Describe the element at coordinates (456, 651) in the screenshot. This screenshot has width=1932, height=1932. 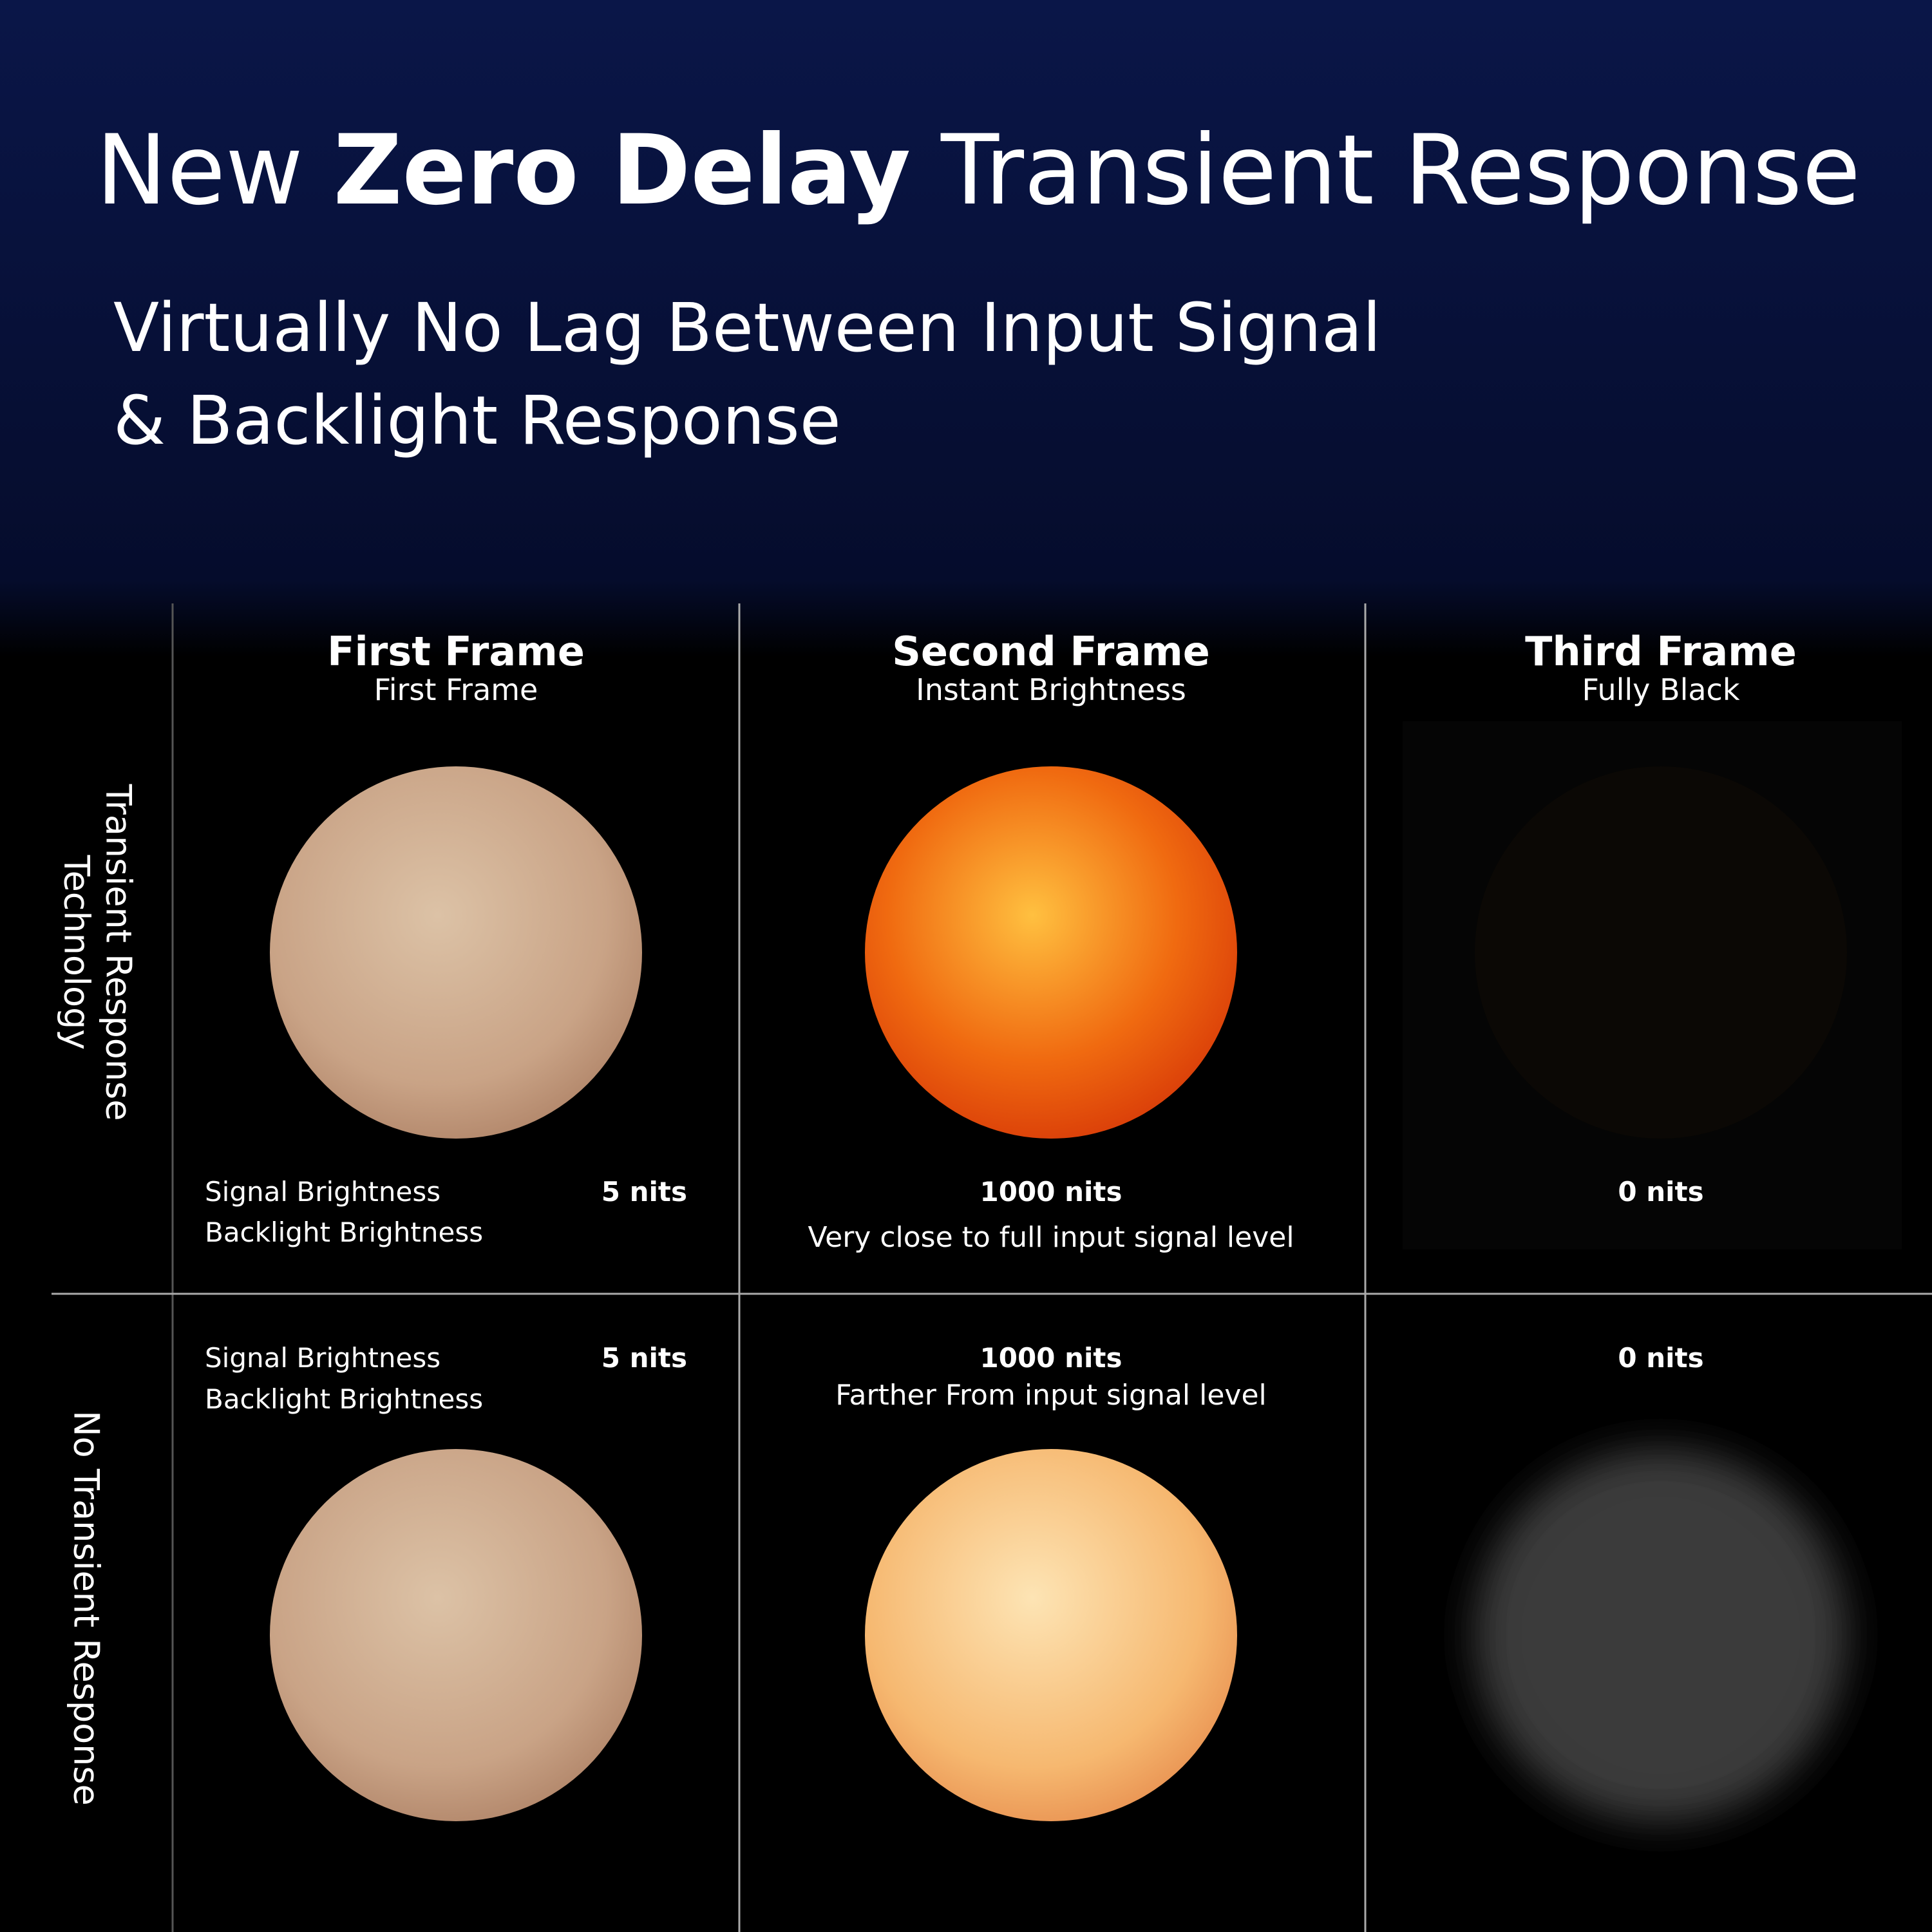
I see `column-title: First Frame` at that location.